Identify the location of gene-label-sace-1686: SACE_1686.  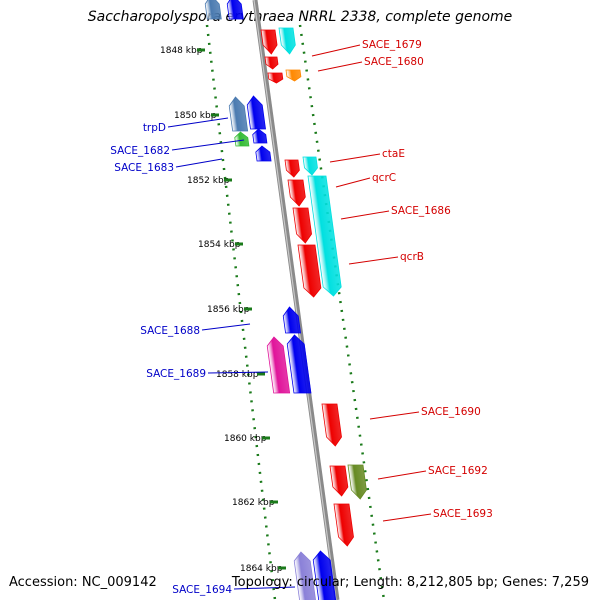
(421, 211).